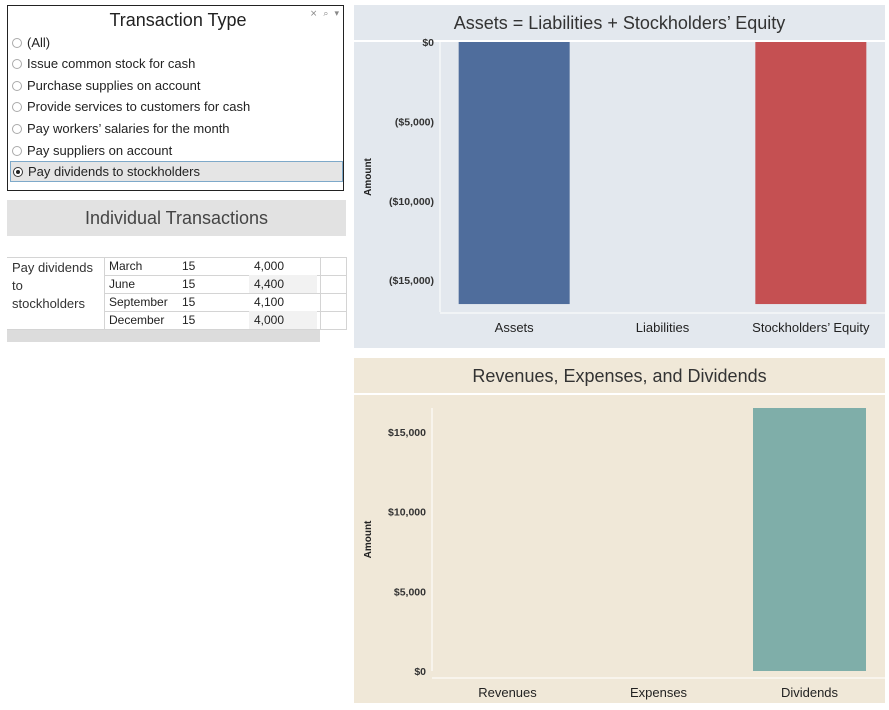  Describe the element at coordinates (663, 327) in the screenshot. I see `x-category-label: Liabilities` at that location.